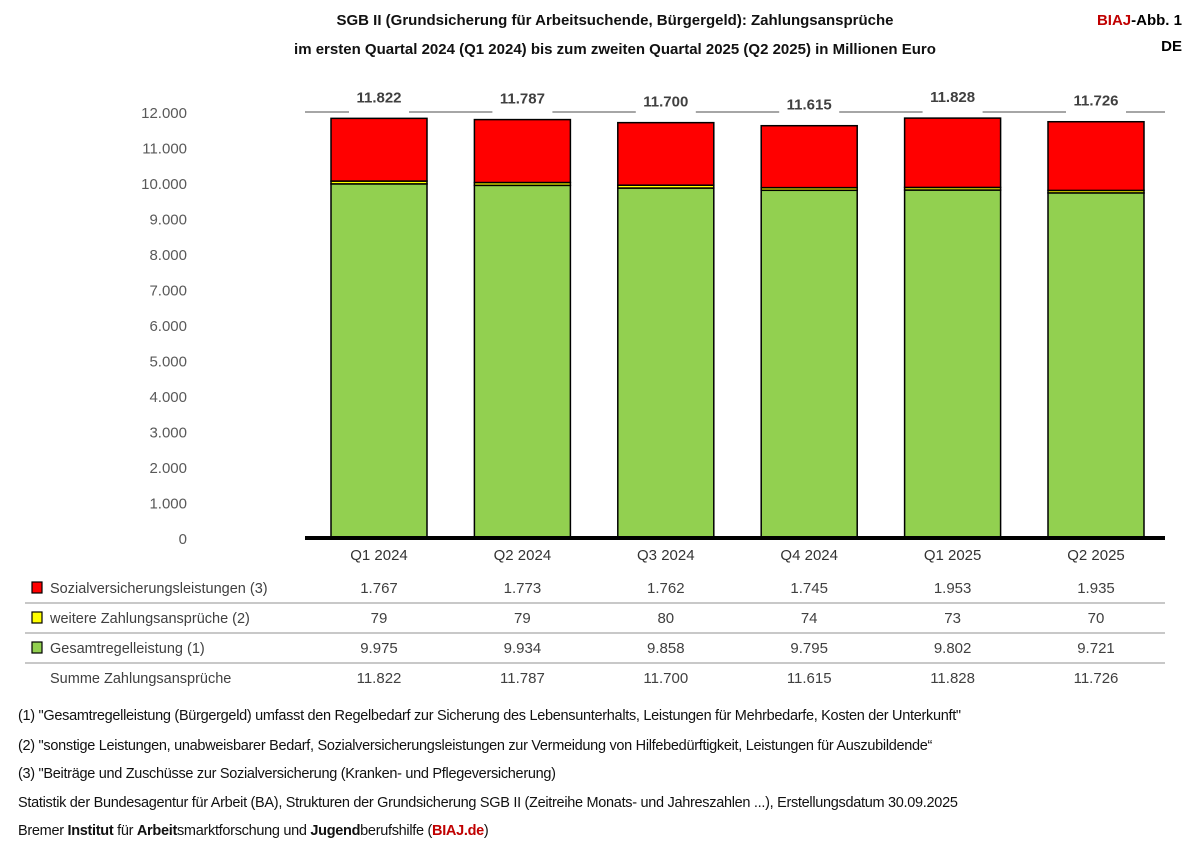 The image size is (1190, 850). What do you see at coordinates (953, 648) in the screenshot?
I see `table-cell: 9.802` at bounding box center [953, 648].